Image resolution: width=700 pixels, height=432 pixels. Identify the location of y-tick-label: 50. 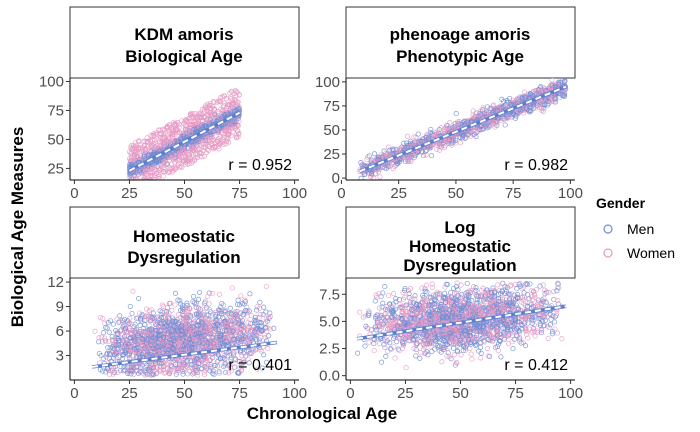
(55, 139).